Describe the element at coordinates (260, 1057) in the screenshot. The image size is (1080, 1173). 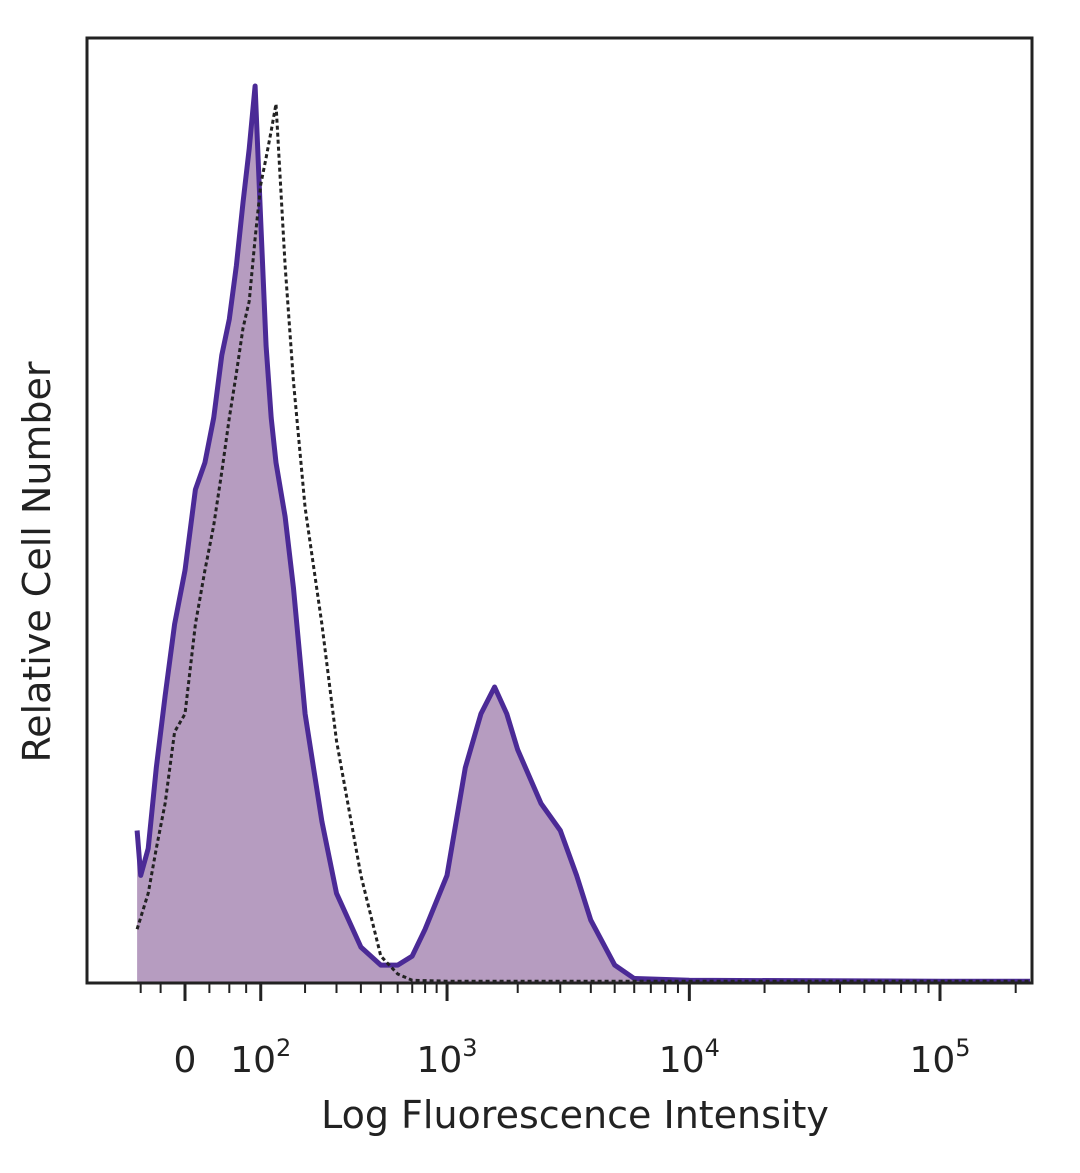
I see `x-tick-label: 10²` at that location.